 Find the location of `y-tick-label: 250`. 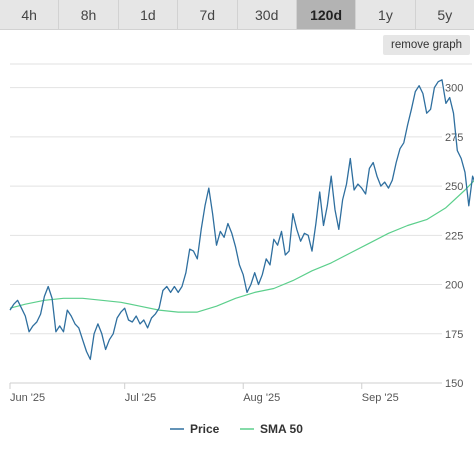

y-tick-label: 250 is located at coordinates (454, 187).